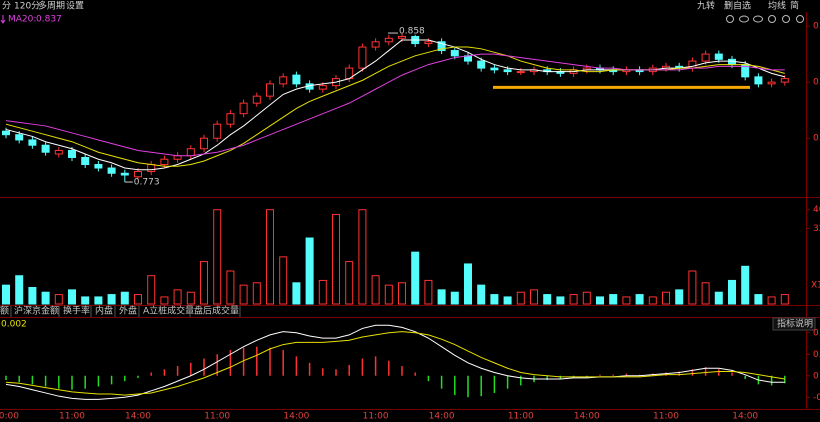  Describe the element at coordinates (104, 311) in the screenshot. I see `indicator-tab: 内盘` at that location.